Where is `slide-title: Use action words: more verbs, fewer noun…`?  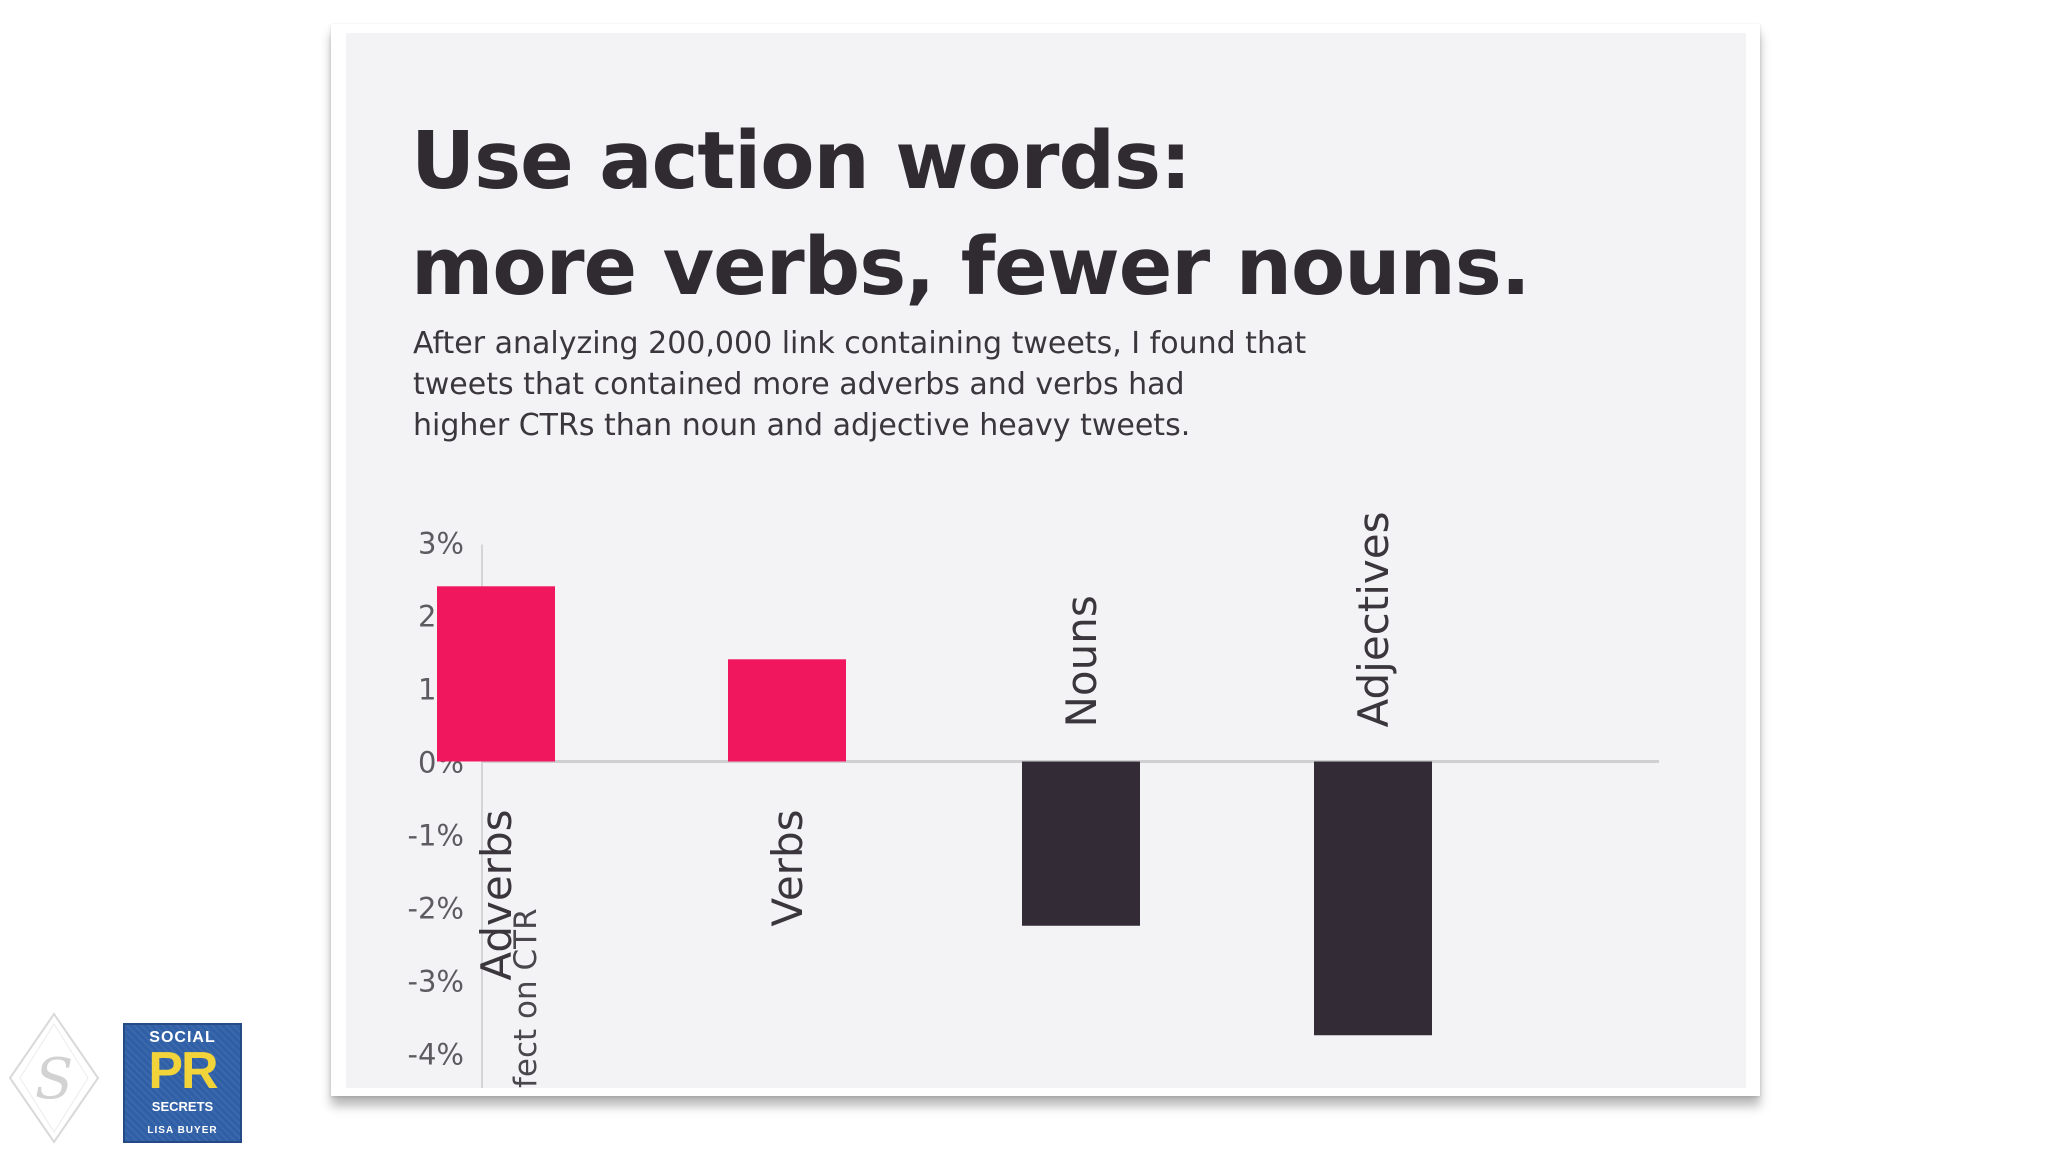 slide-title: Use action words: more verbs, fewer noun… is located at coordinates (971, 214).